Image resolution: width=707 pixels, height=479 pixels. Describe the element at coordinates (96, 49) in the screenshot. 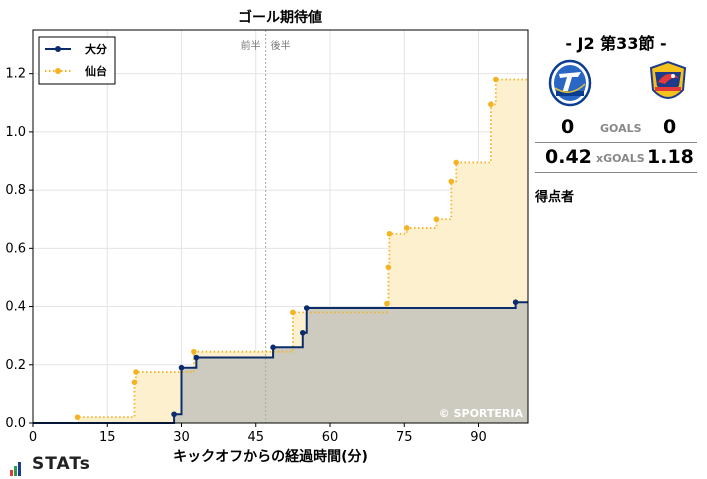

I see `legend-label: 大分` at that location.